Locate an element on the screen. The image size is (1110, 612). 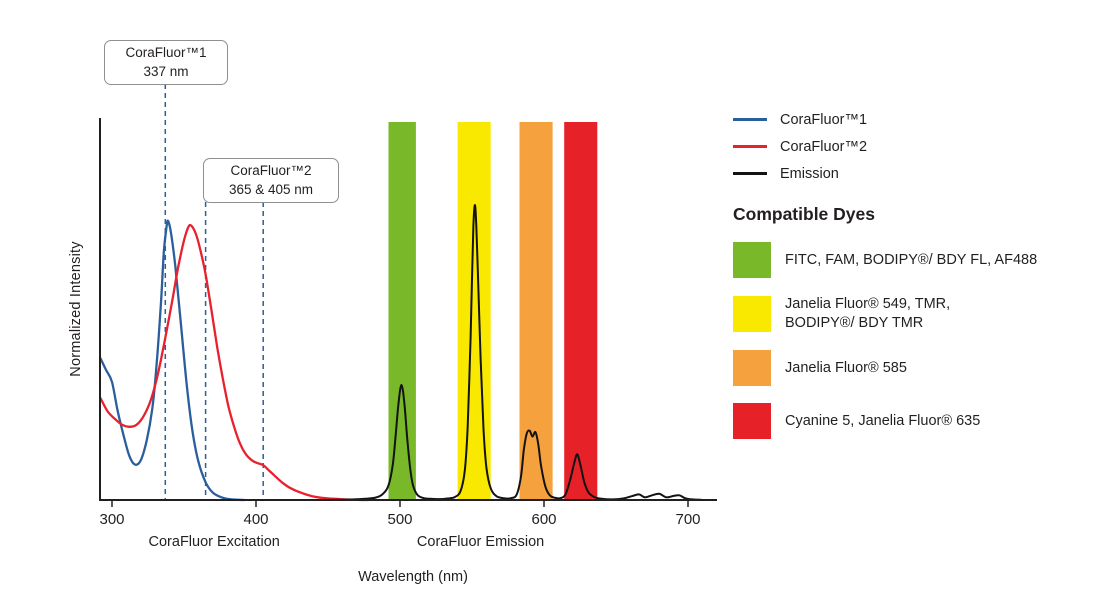
annotation-corafluor2-value: 365 & 405 nm is located at coordinates (271, 189).